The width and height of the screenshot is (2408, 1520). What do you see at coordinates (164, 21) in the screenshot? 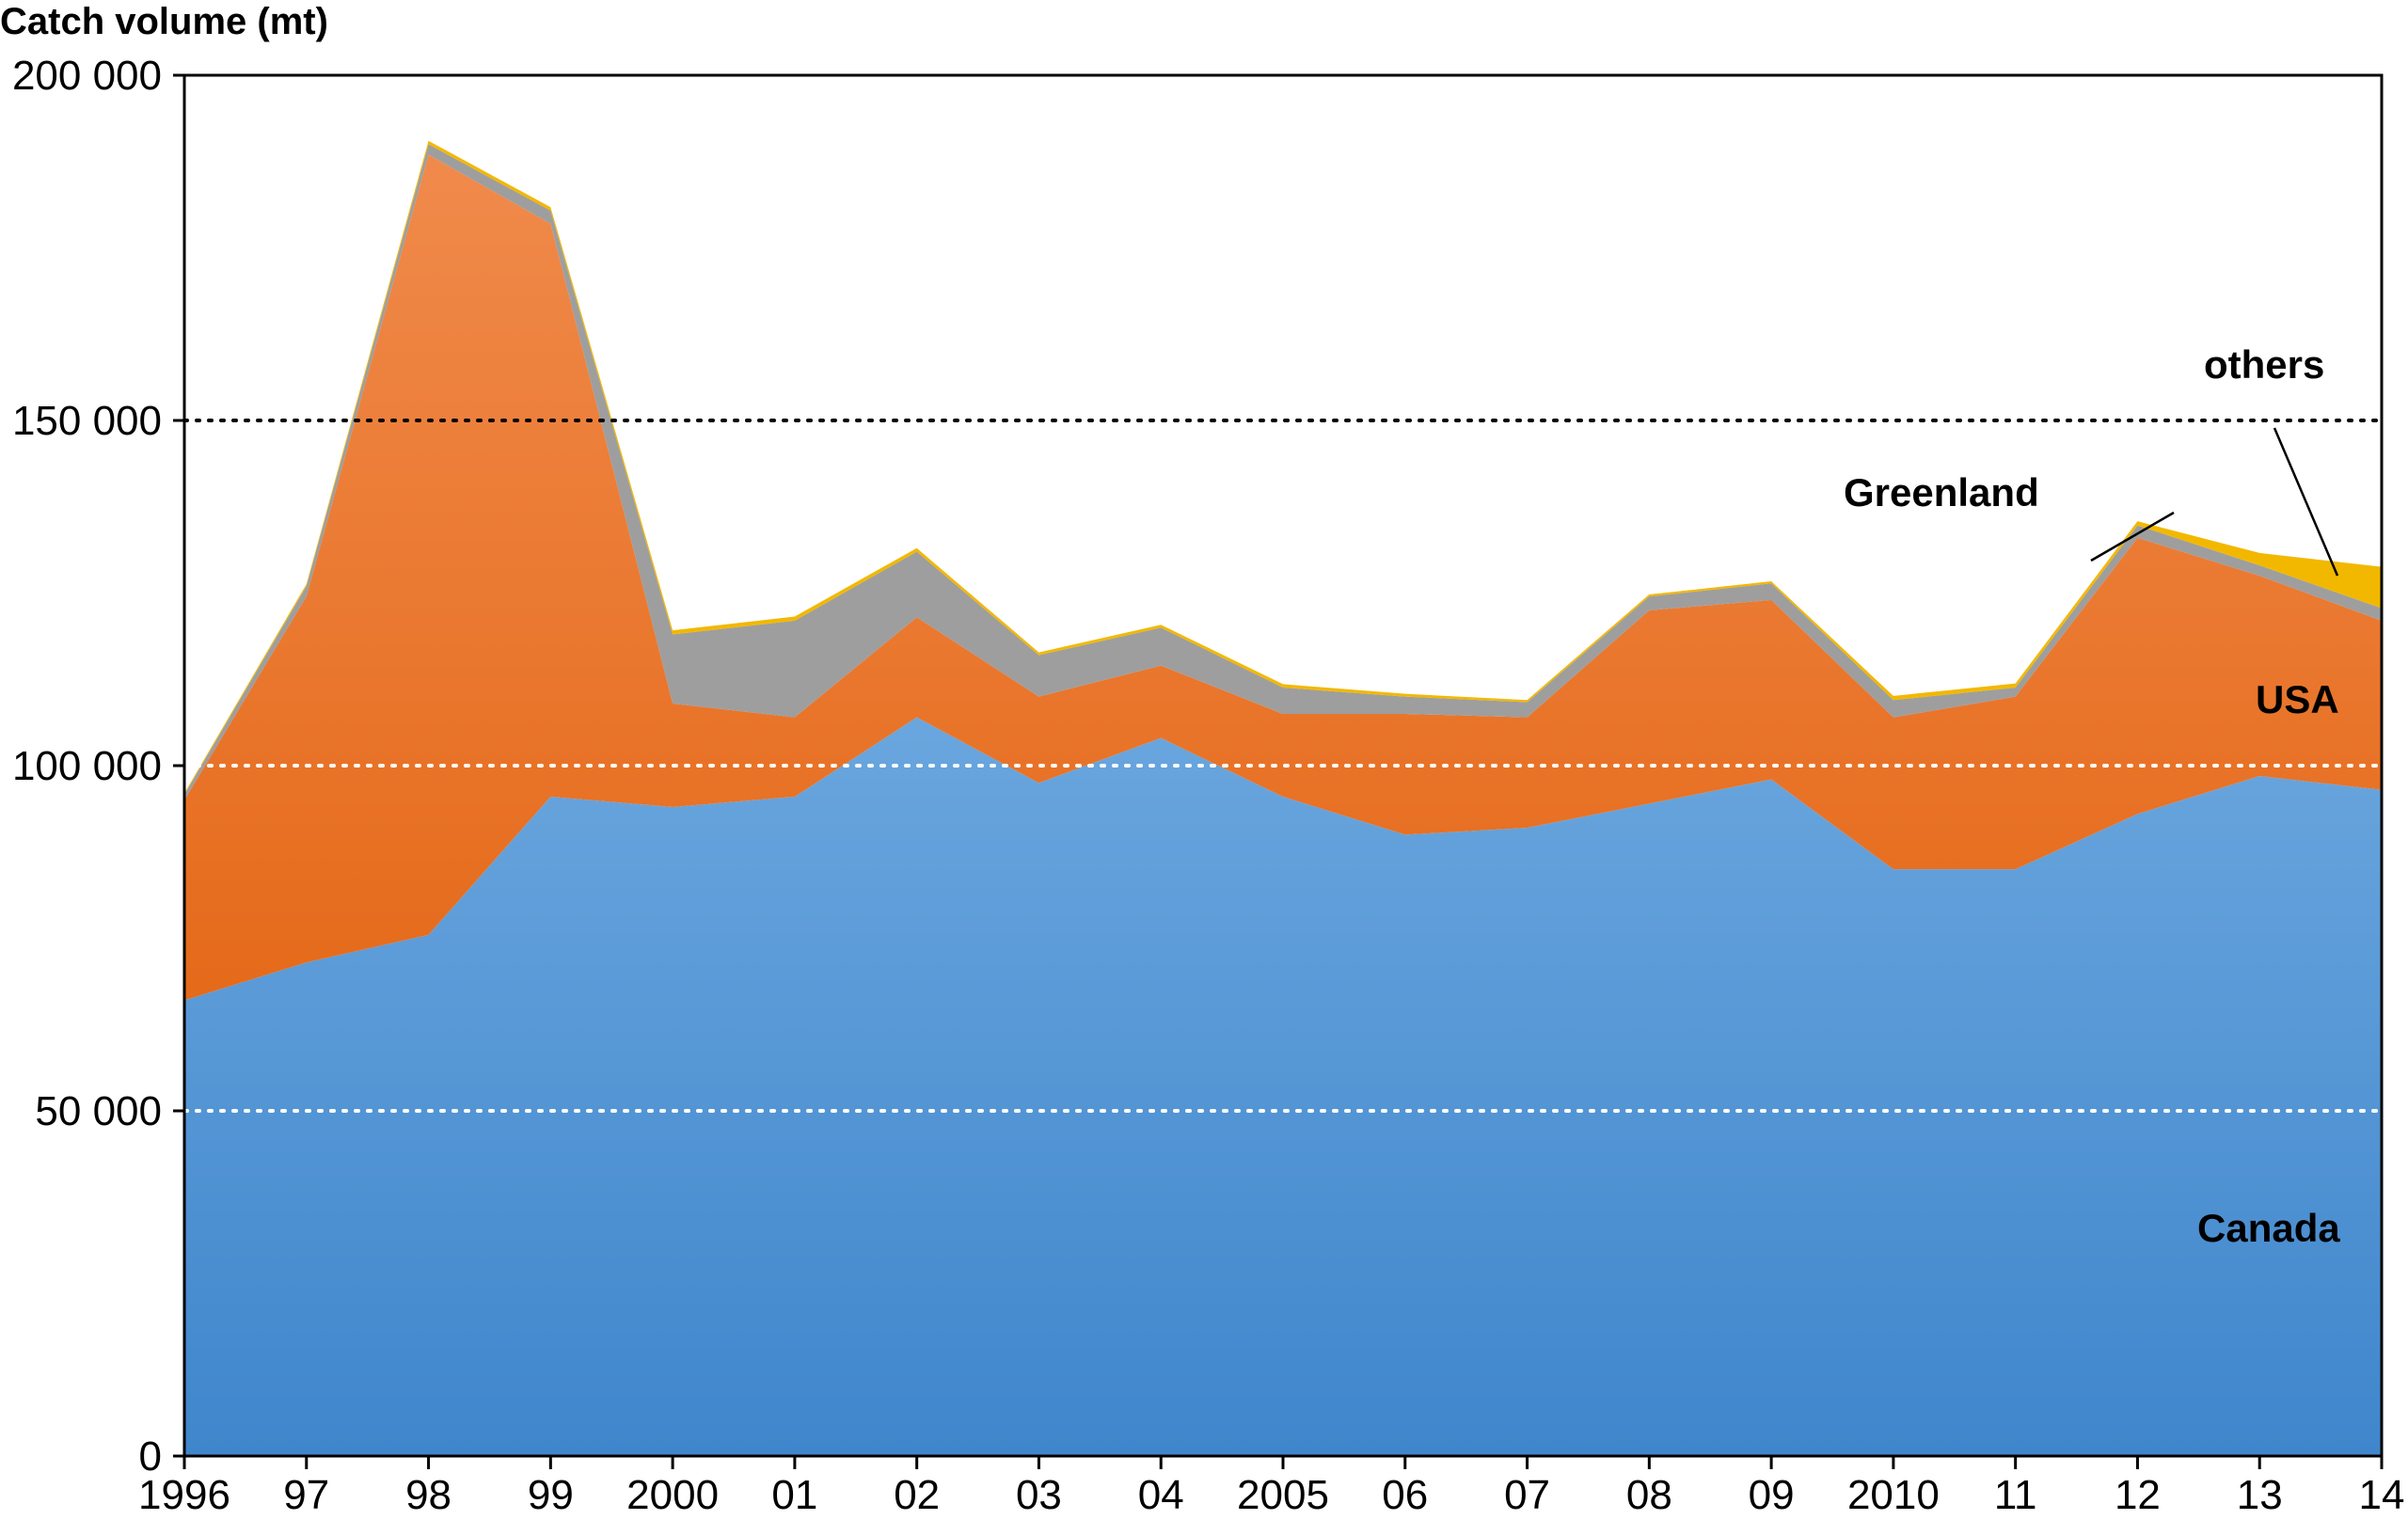
I see `y-axis-title: Catch volume (mt)` at bounding box center [164, 21].